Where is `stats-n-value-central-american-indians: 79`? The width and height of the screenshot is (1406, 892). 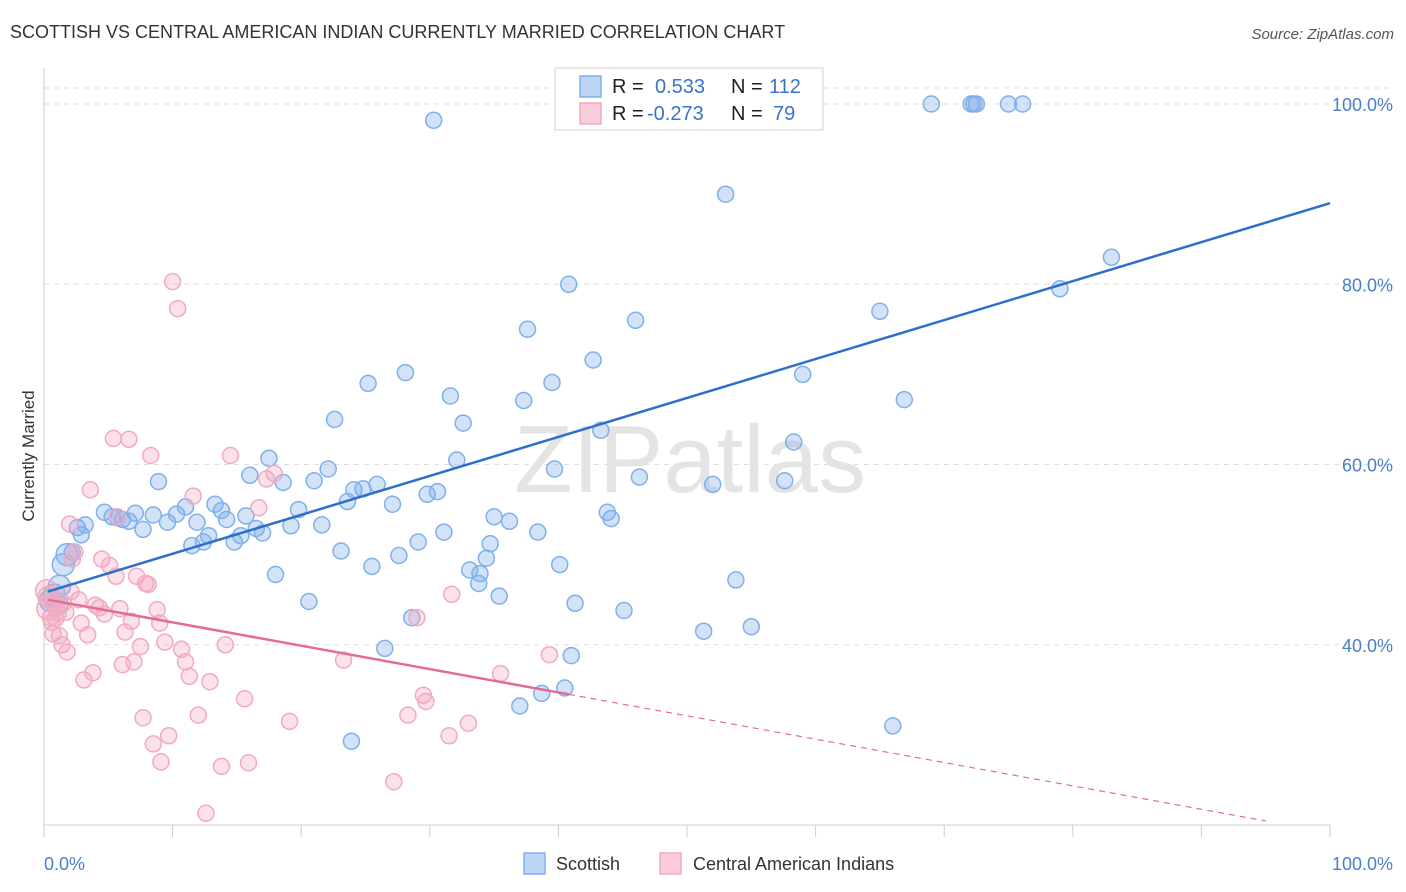 stats-n-value-central-american-indians: 79 is located at coordinates (784, 114).